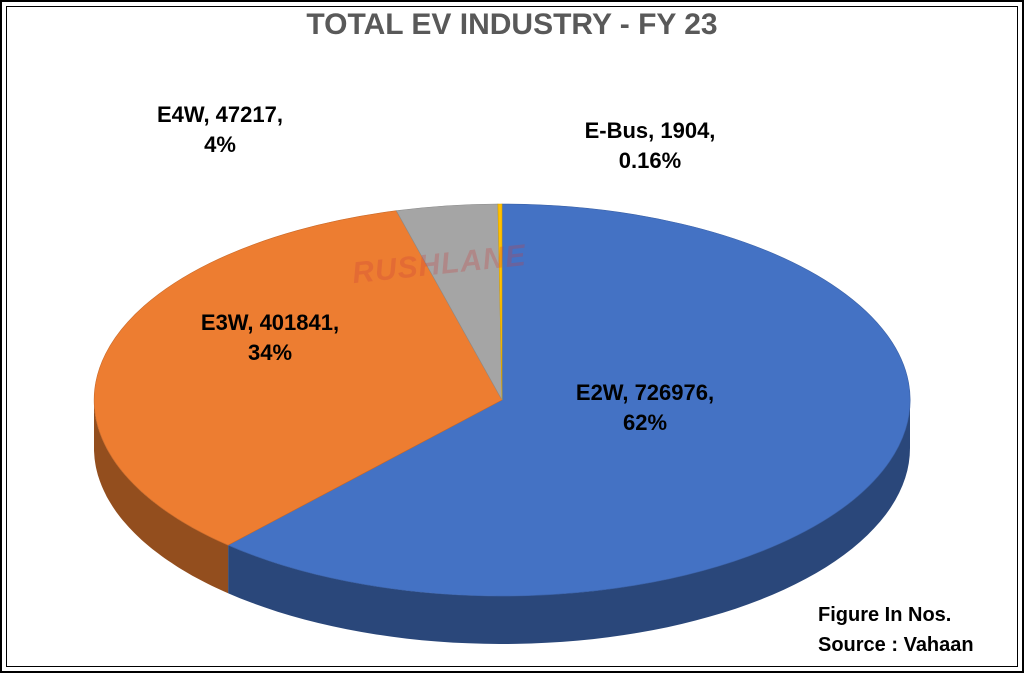 This screenshot has height=673, width=1024. What do you see at coordinates (650, 146) in the screenshot?
I see `label-ebus: E-Bus, 1904, 0.16%` at bounding box center [650, 146].